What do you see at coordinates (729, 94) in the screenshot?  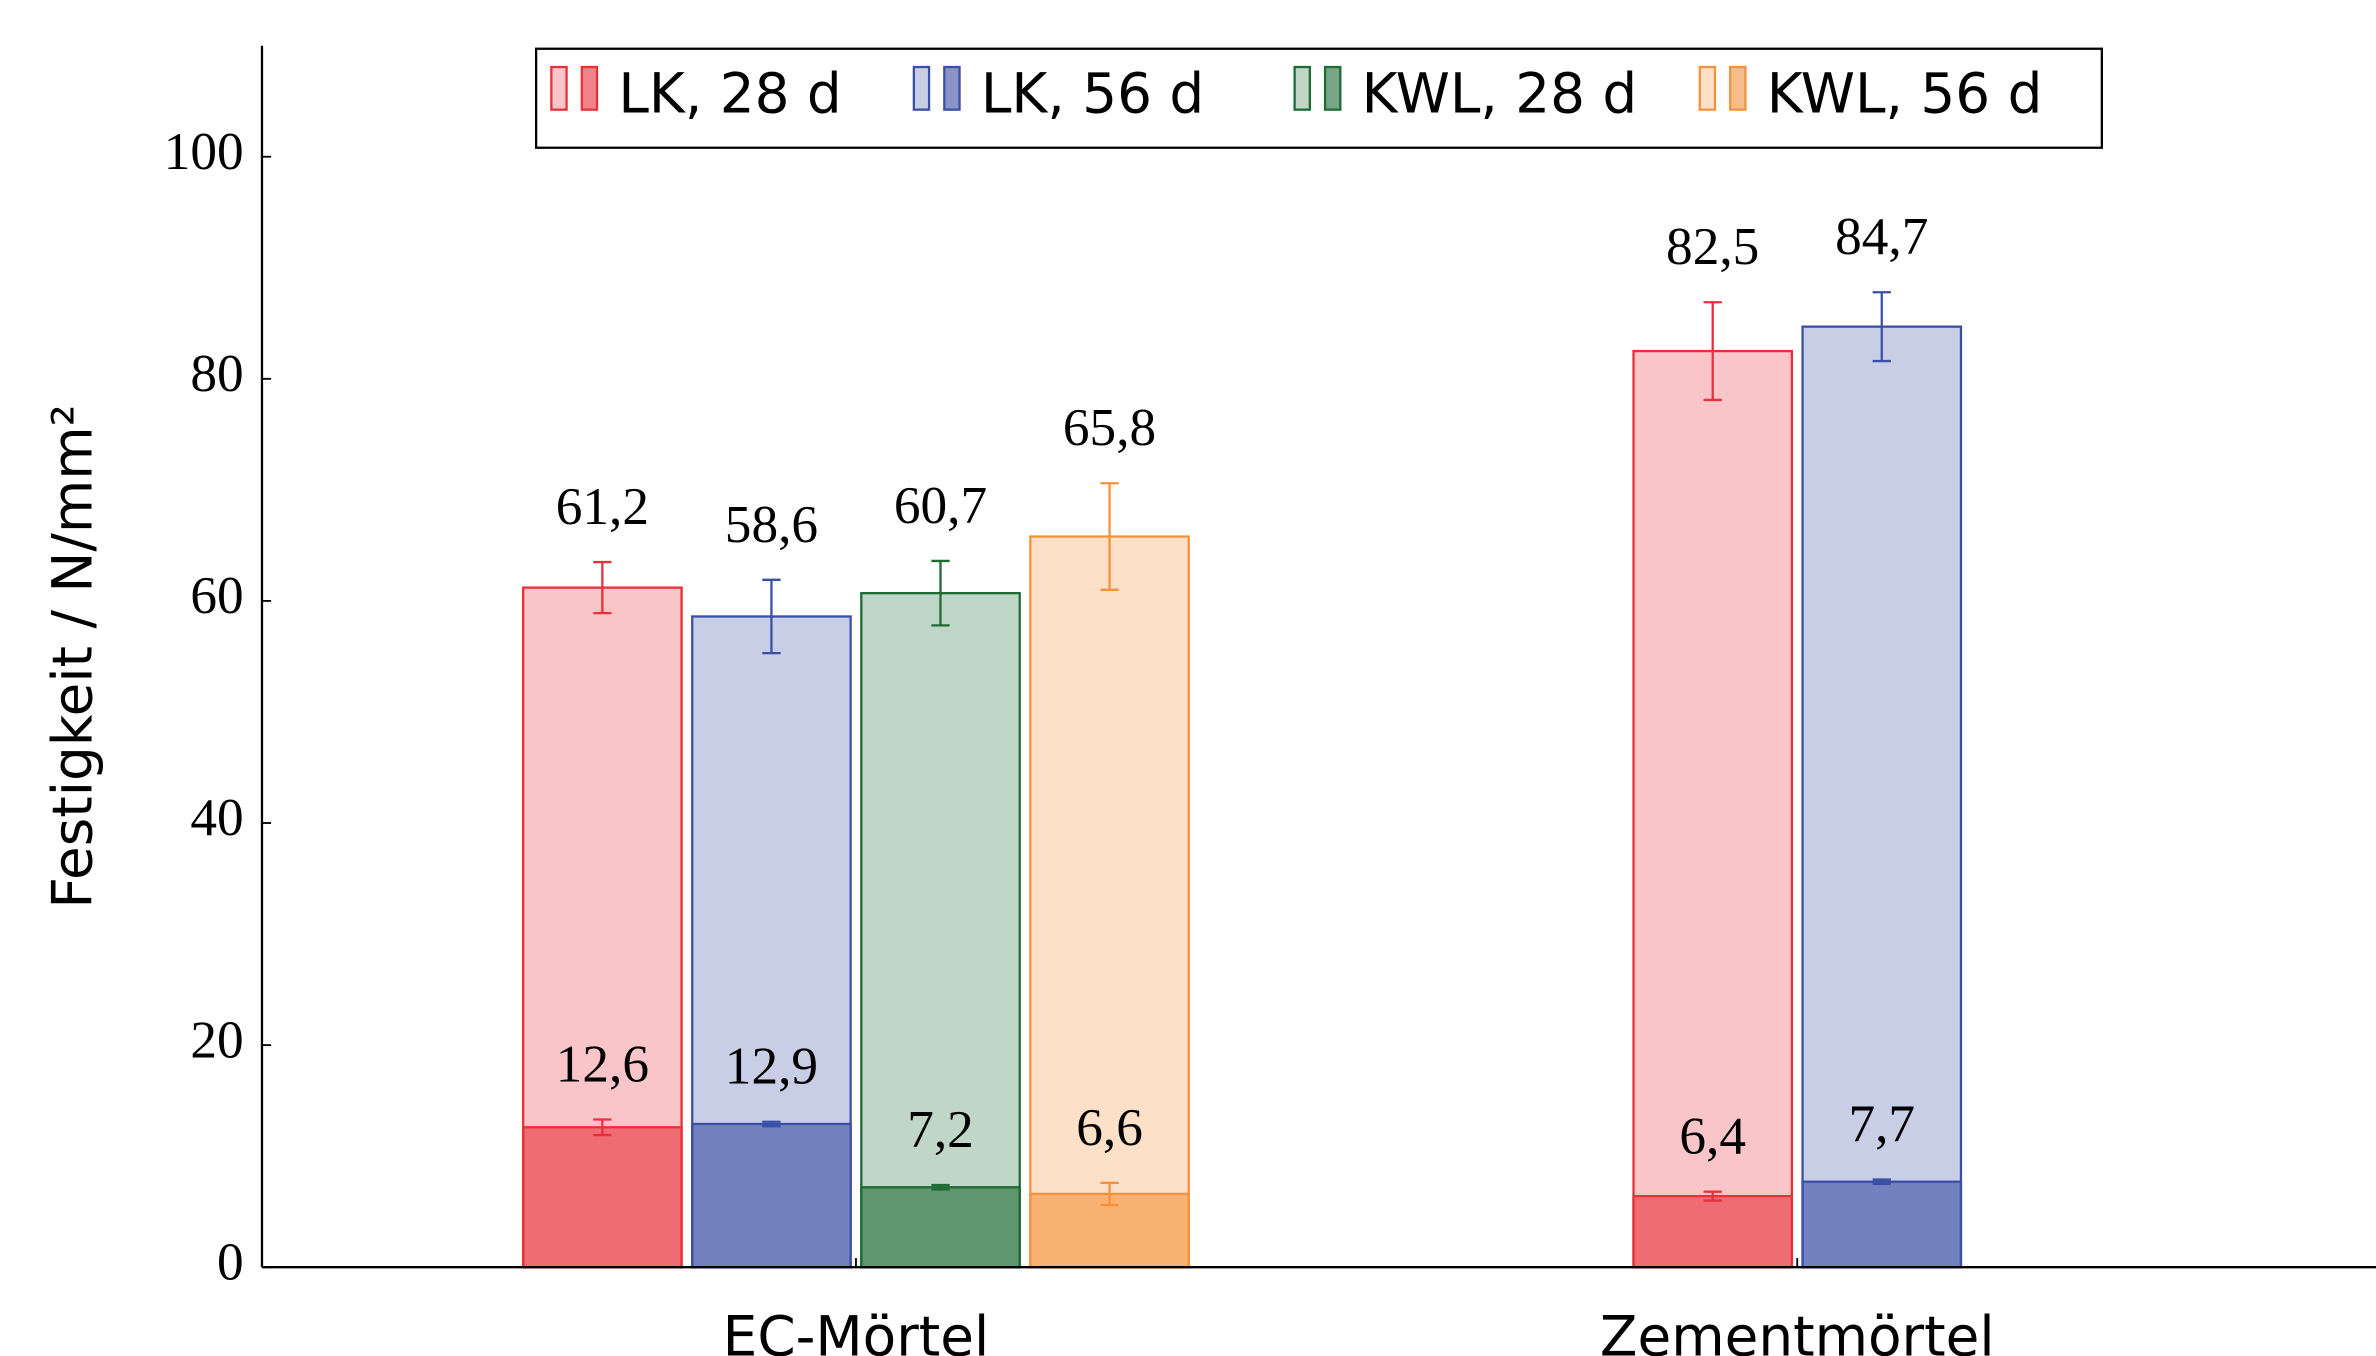 I see `legend-label: LK, 28 d` at bounding box center [729, 94].